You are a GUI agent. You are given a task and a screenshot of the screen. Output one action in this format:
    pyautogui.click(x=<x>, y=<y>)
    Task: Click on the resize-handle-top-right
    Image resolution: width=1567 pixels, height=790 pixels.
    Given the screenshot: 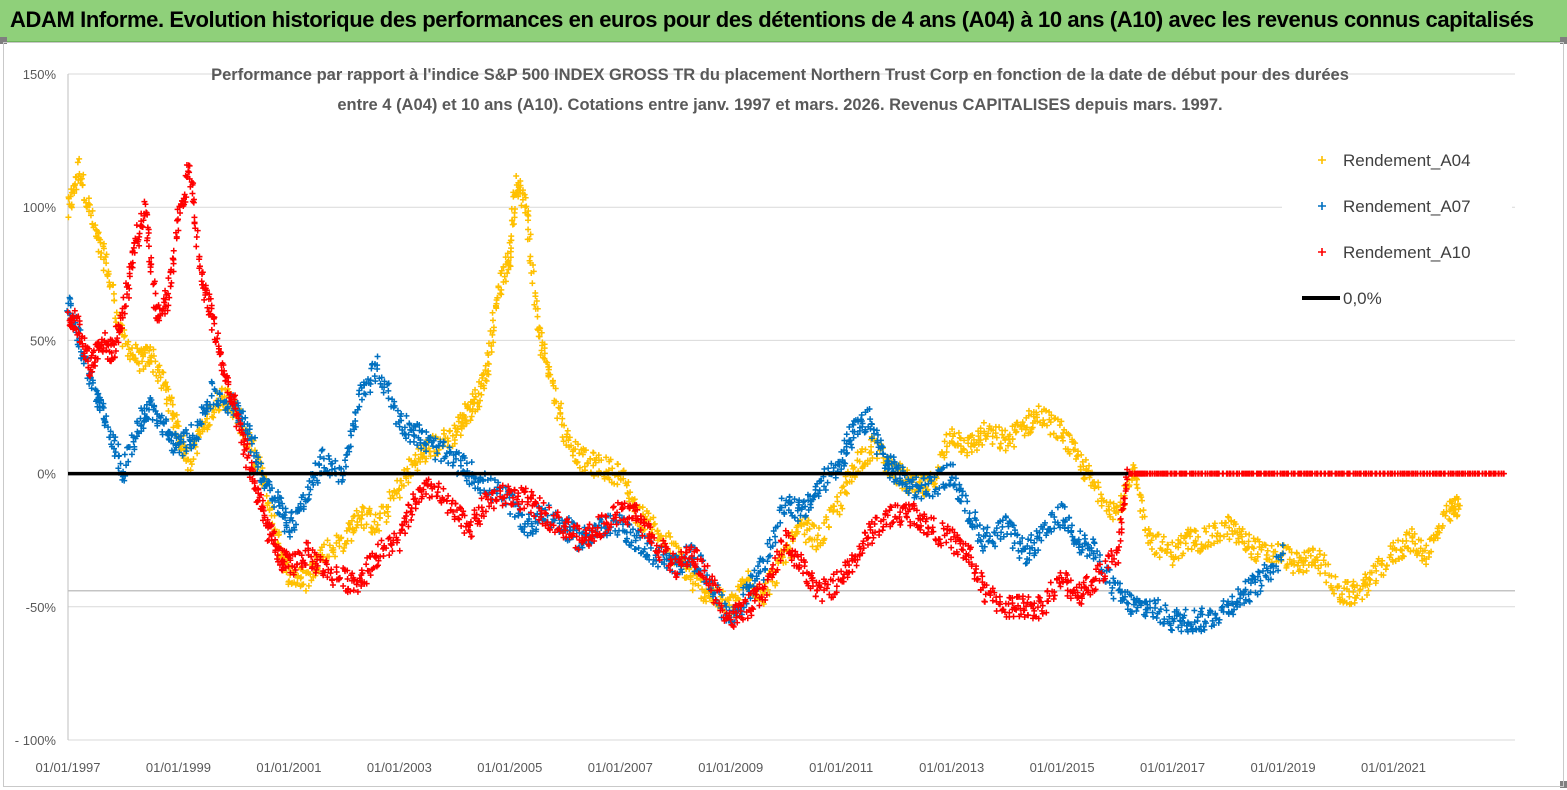 What is the action you would take?
    pyautogui.click(x=1563, y=40)
    